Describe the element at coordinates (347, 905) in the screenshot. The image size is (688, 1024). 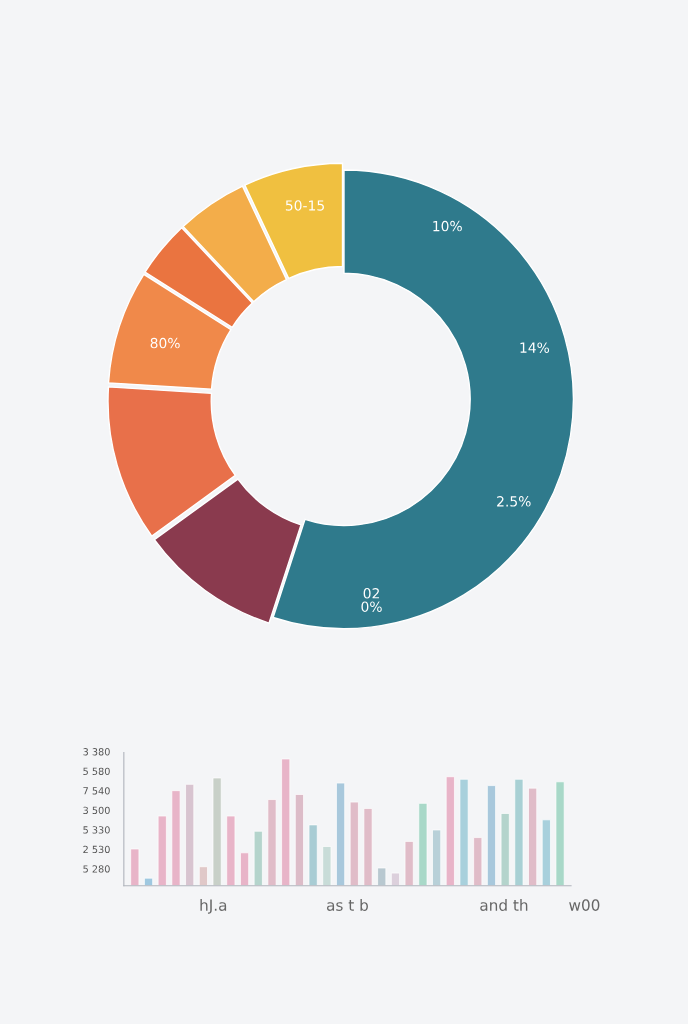
I see `text: as t b` at that location.